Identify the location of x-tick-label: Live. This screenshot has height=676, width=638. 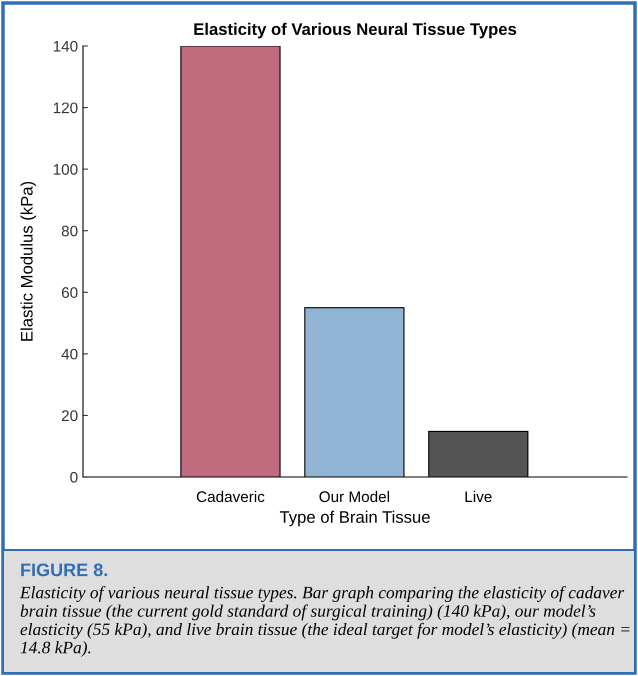
(479, 496).